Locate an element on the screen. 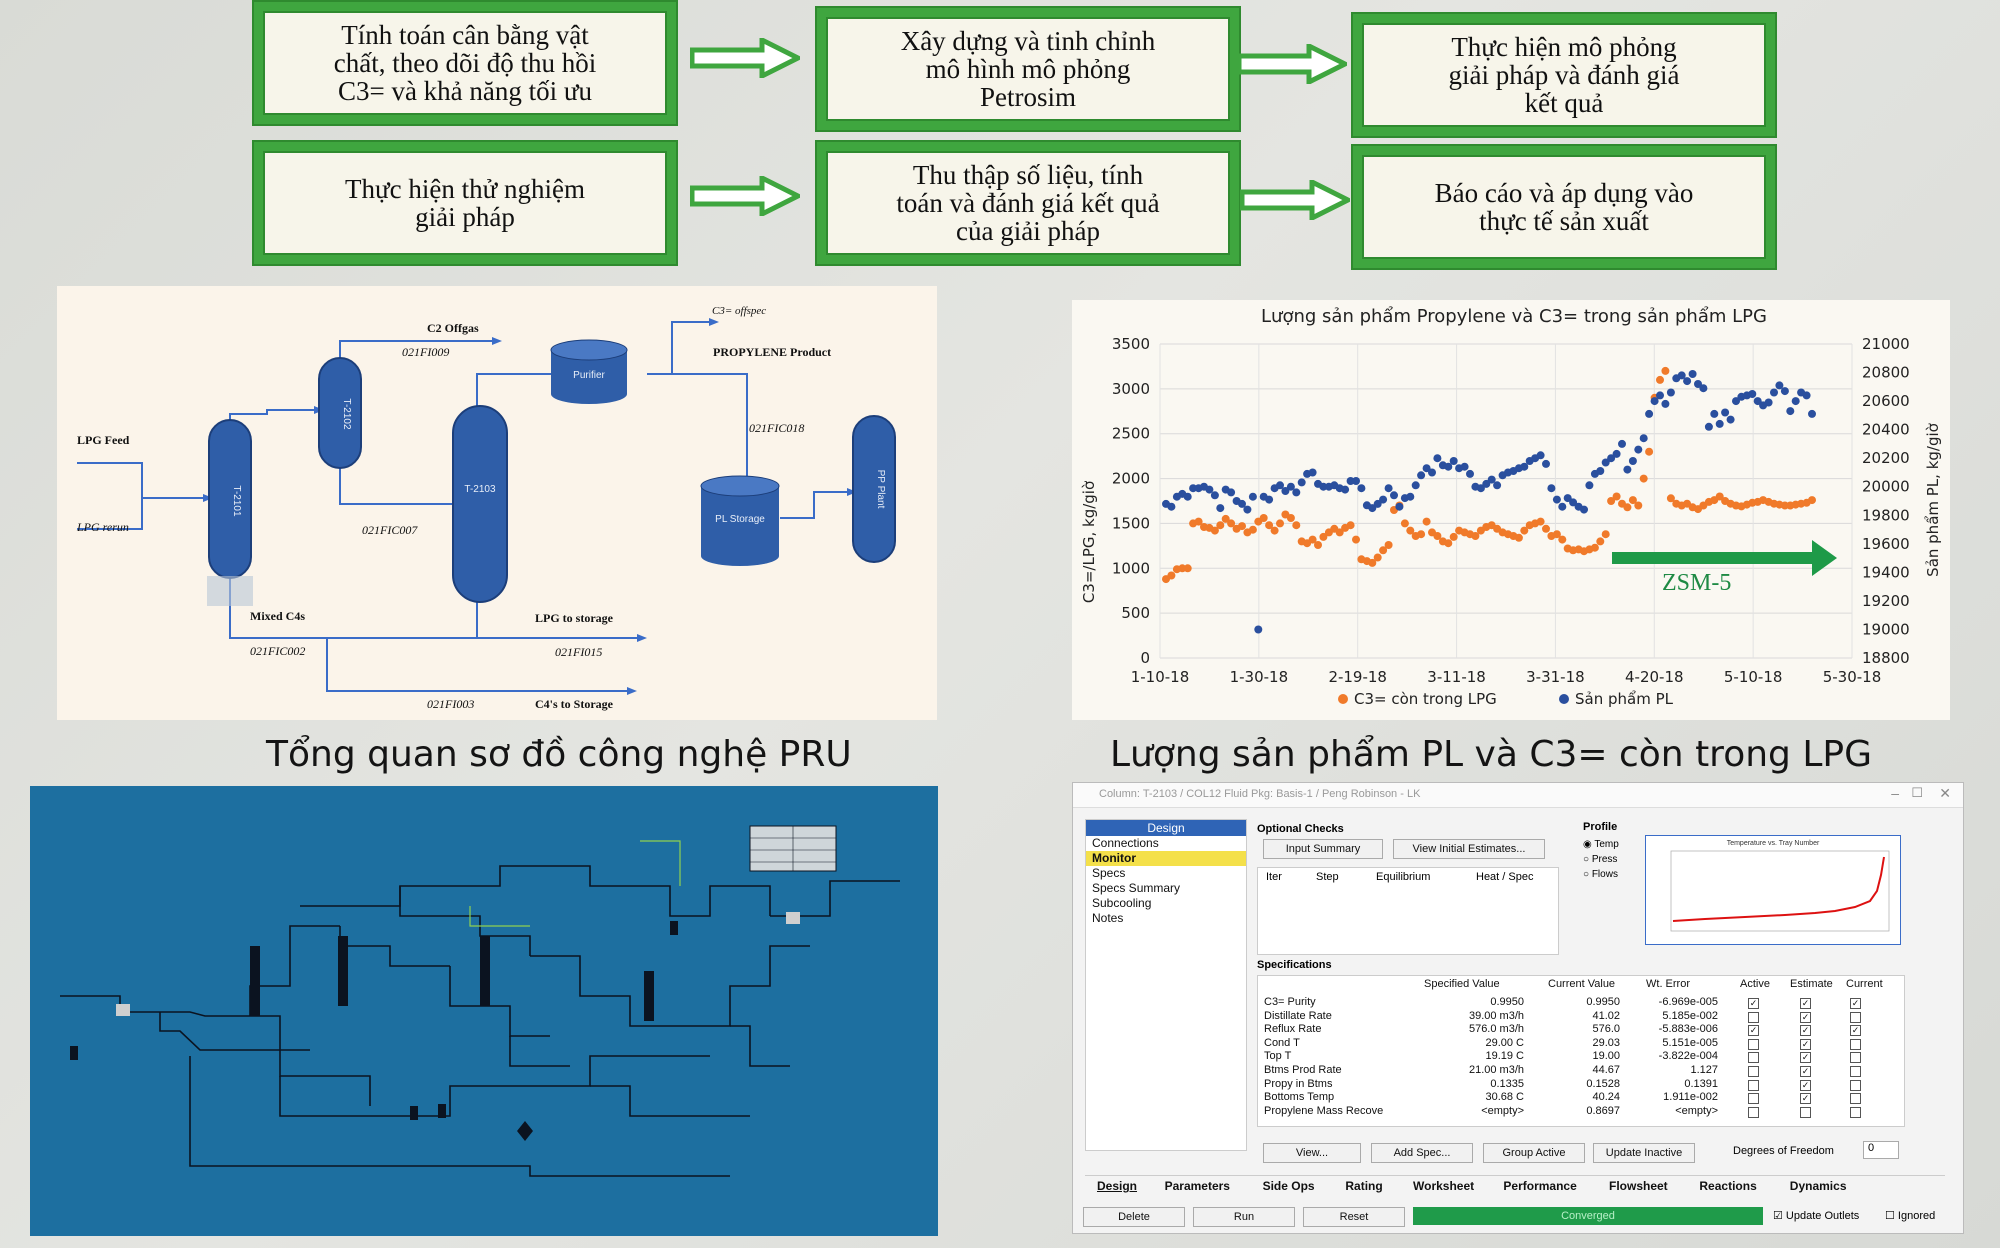  close-icon: ✕ is located at coordinates (1945, 793).